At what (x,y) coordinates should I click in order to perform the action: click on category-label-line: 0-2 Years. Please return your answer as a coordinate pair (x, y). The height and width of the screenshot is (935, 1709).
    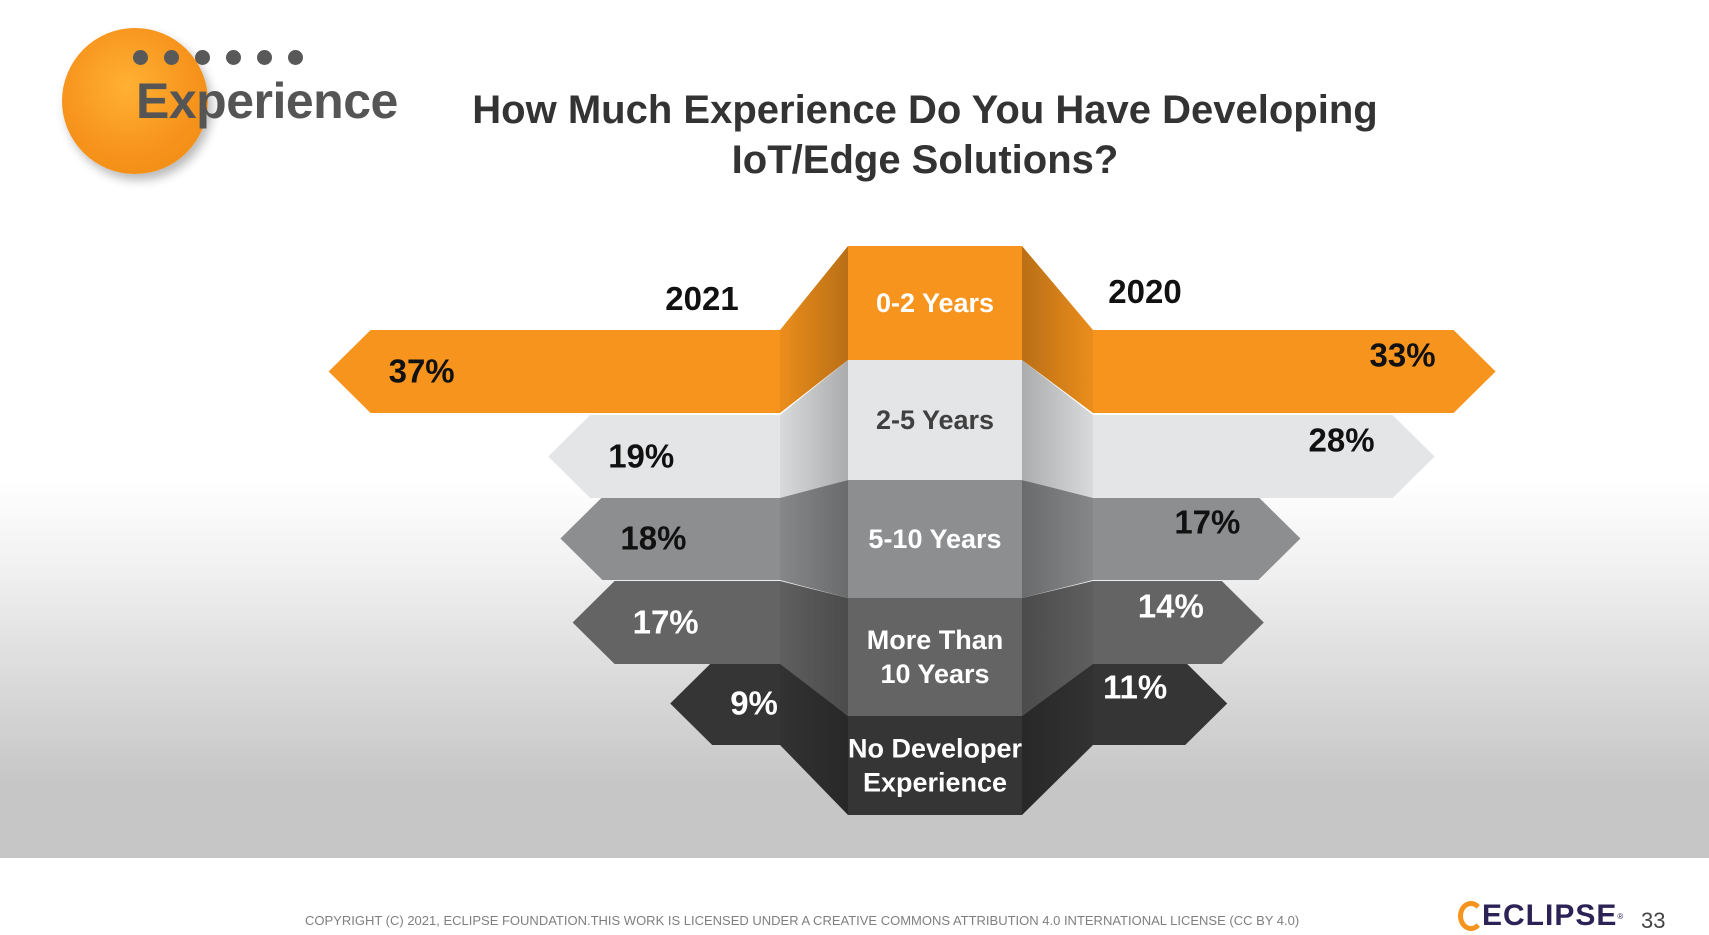
    Looking at the image, I should click on (935, 303).